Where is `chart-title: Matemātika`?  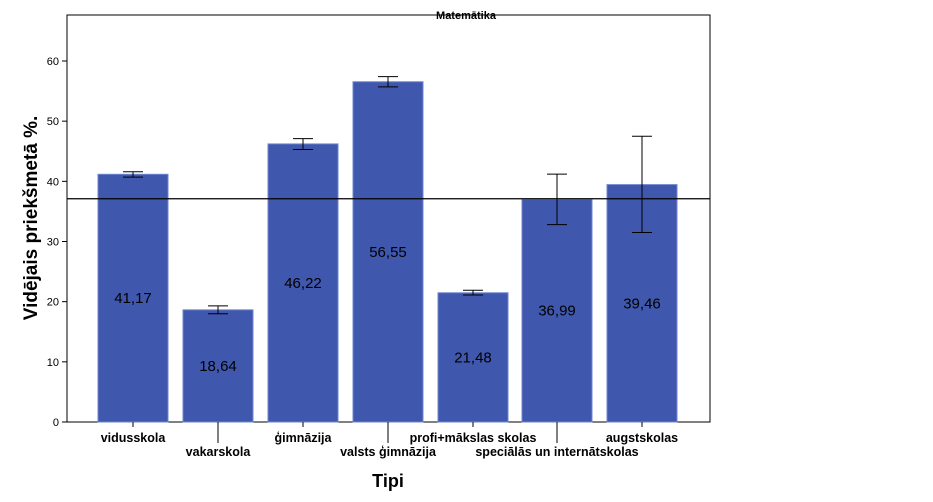 chart-title: Matemātika is located at coordinates (466, 16).